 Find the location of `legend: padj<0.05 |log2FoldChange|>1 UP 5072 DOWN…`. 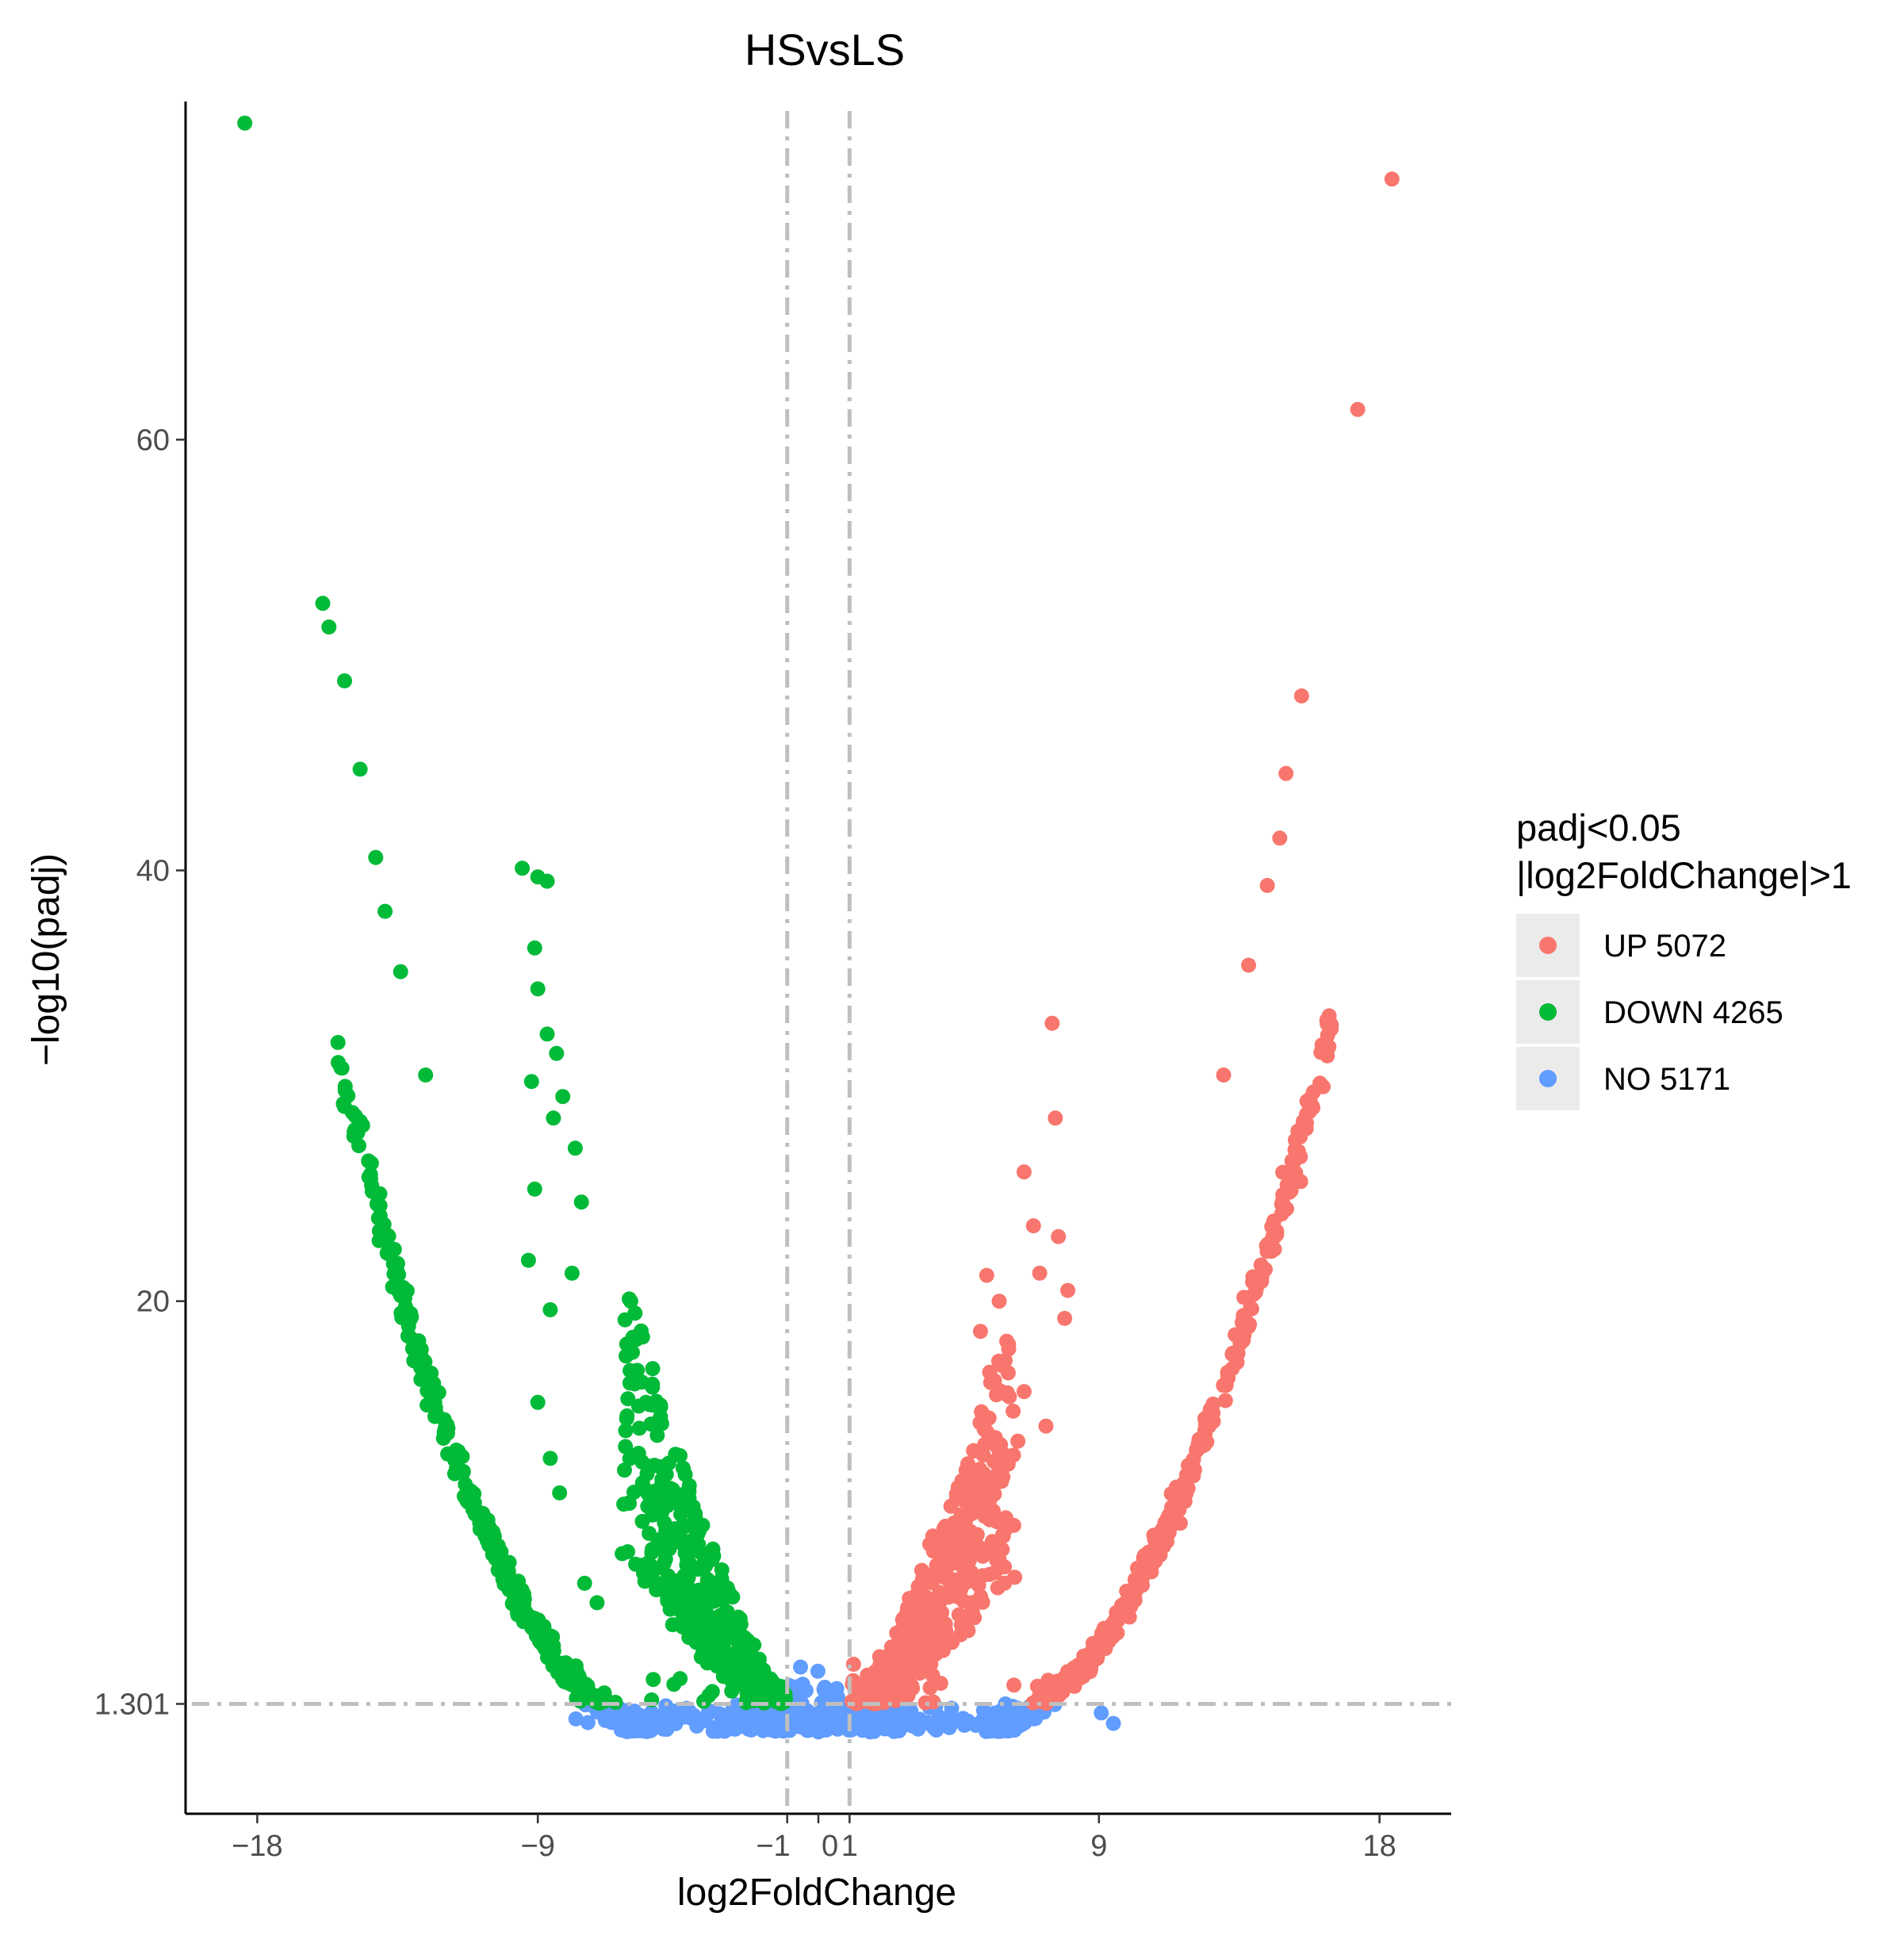

legend: padj<0.05 |log2FoldChange|>1 UP 5072 DOWN… is located at coordinates (1684, 958).